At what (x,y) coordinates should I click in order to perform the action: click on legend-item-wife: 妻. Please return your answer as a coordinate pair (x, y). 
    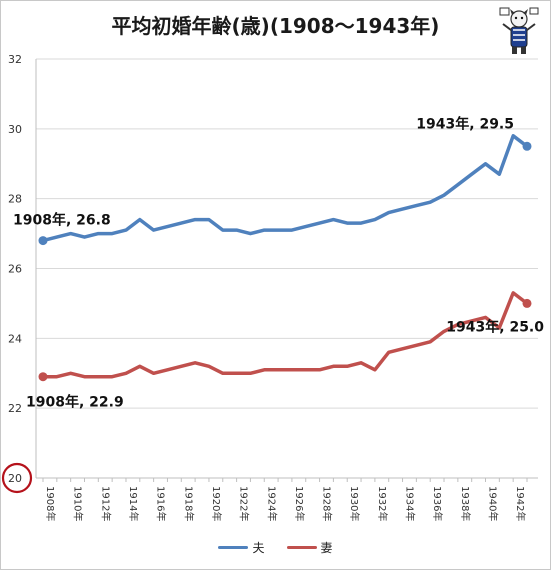
    Looking at the image, I should click on (309, 547).